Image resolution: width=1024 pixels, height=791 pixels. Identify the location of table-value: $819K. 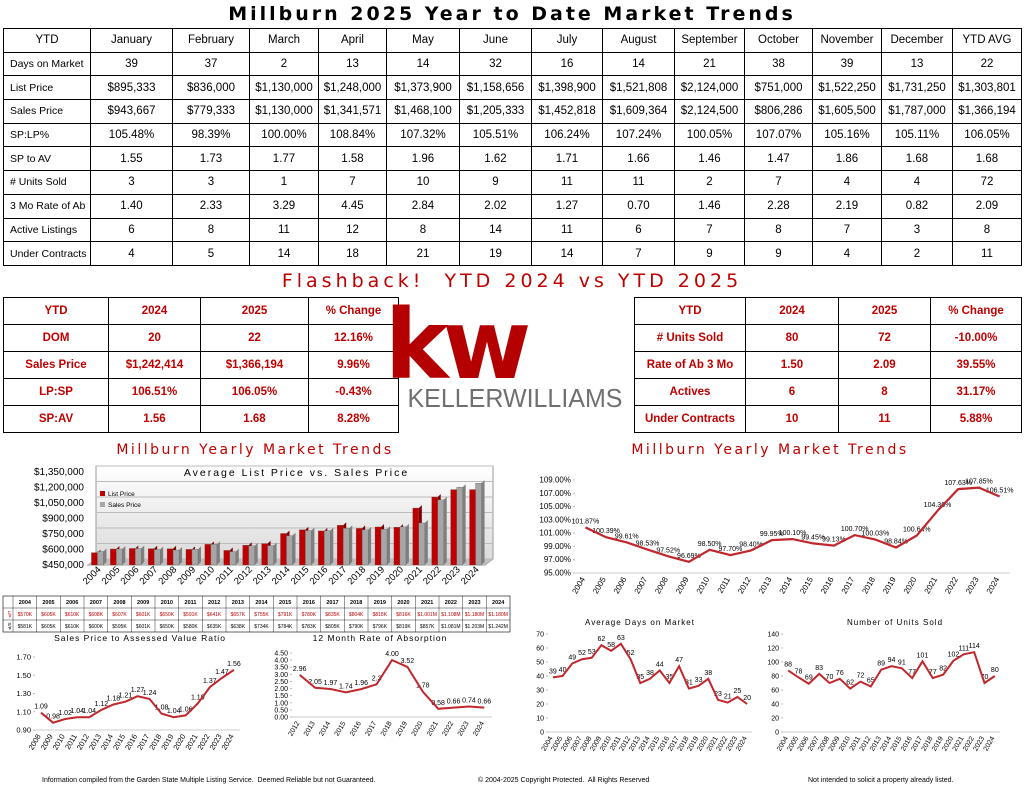
(403, 627).